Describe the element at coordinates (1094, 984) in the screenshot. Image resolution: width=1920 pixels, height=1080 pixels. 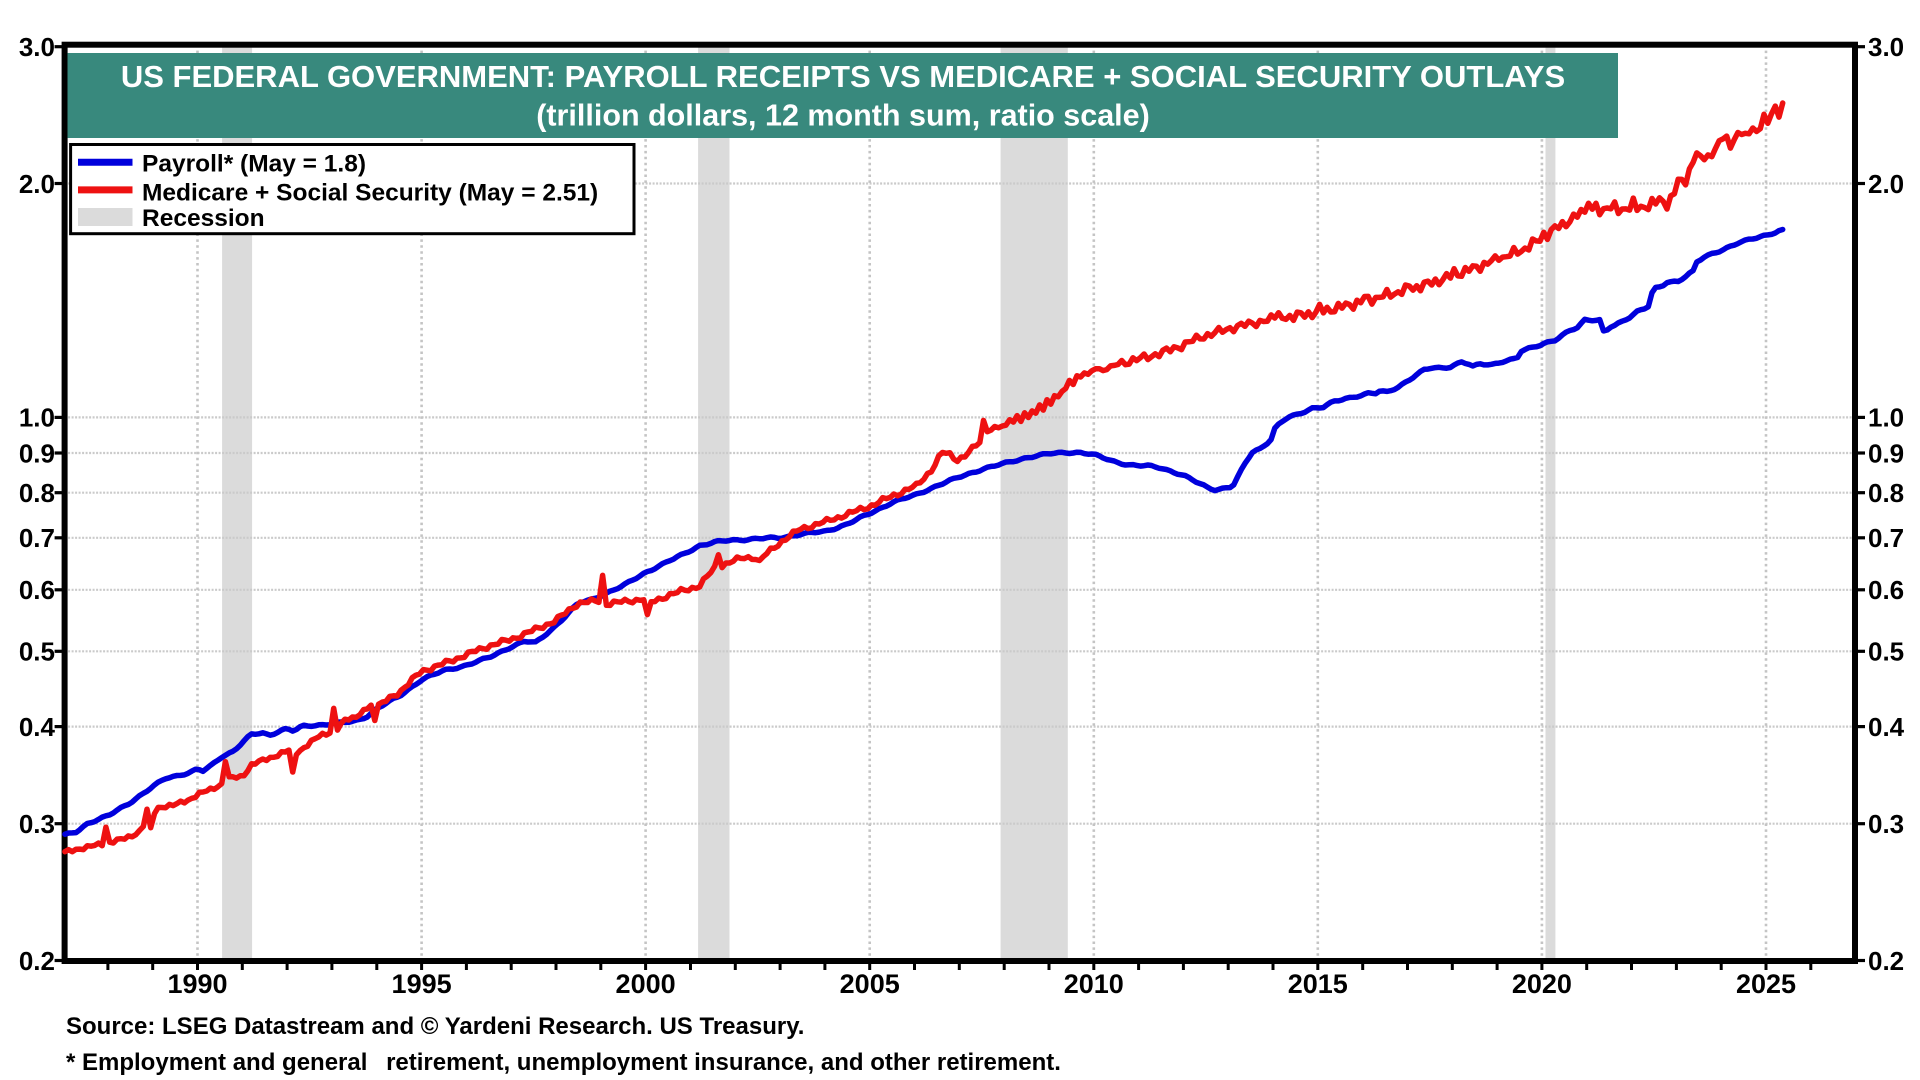
I see `svg-text: 2010` at that location.